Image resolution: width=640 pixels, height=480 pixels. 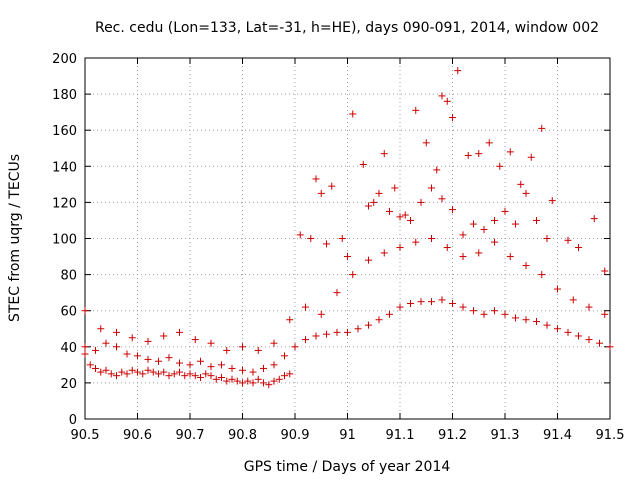 What do you see at coordinates (64, 59) in the screenshot?
I see `y-tick-label: 200` at bounding box center [64, 59].